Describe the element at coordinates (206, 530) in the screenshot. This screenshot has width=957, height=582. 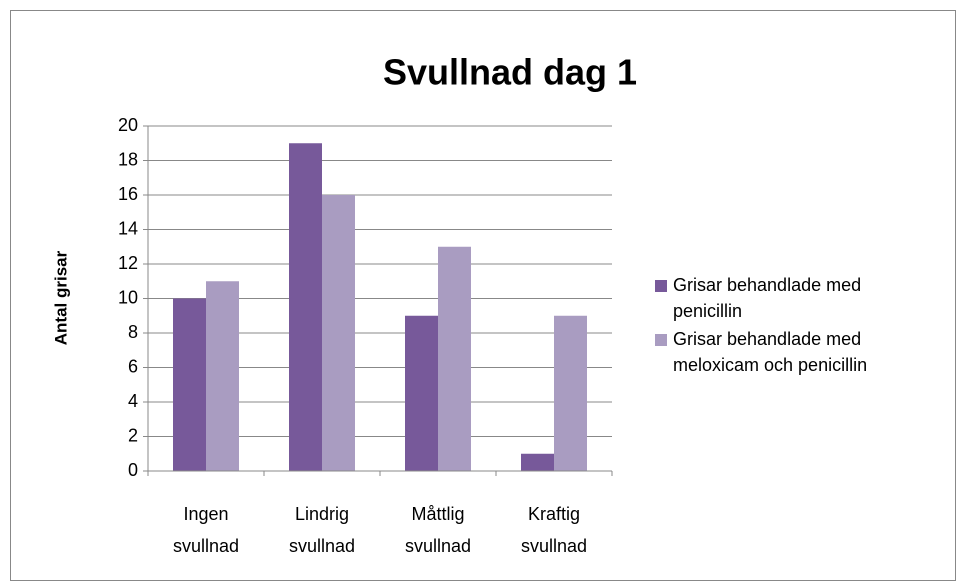
I see `x-tick-label: Ingen svullnad` at that location.